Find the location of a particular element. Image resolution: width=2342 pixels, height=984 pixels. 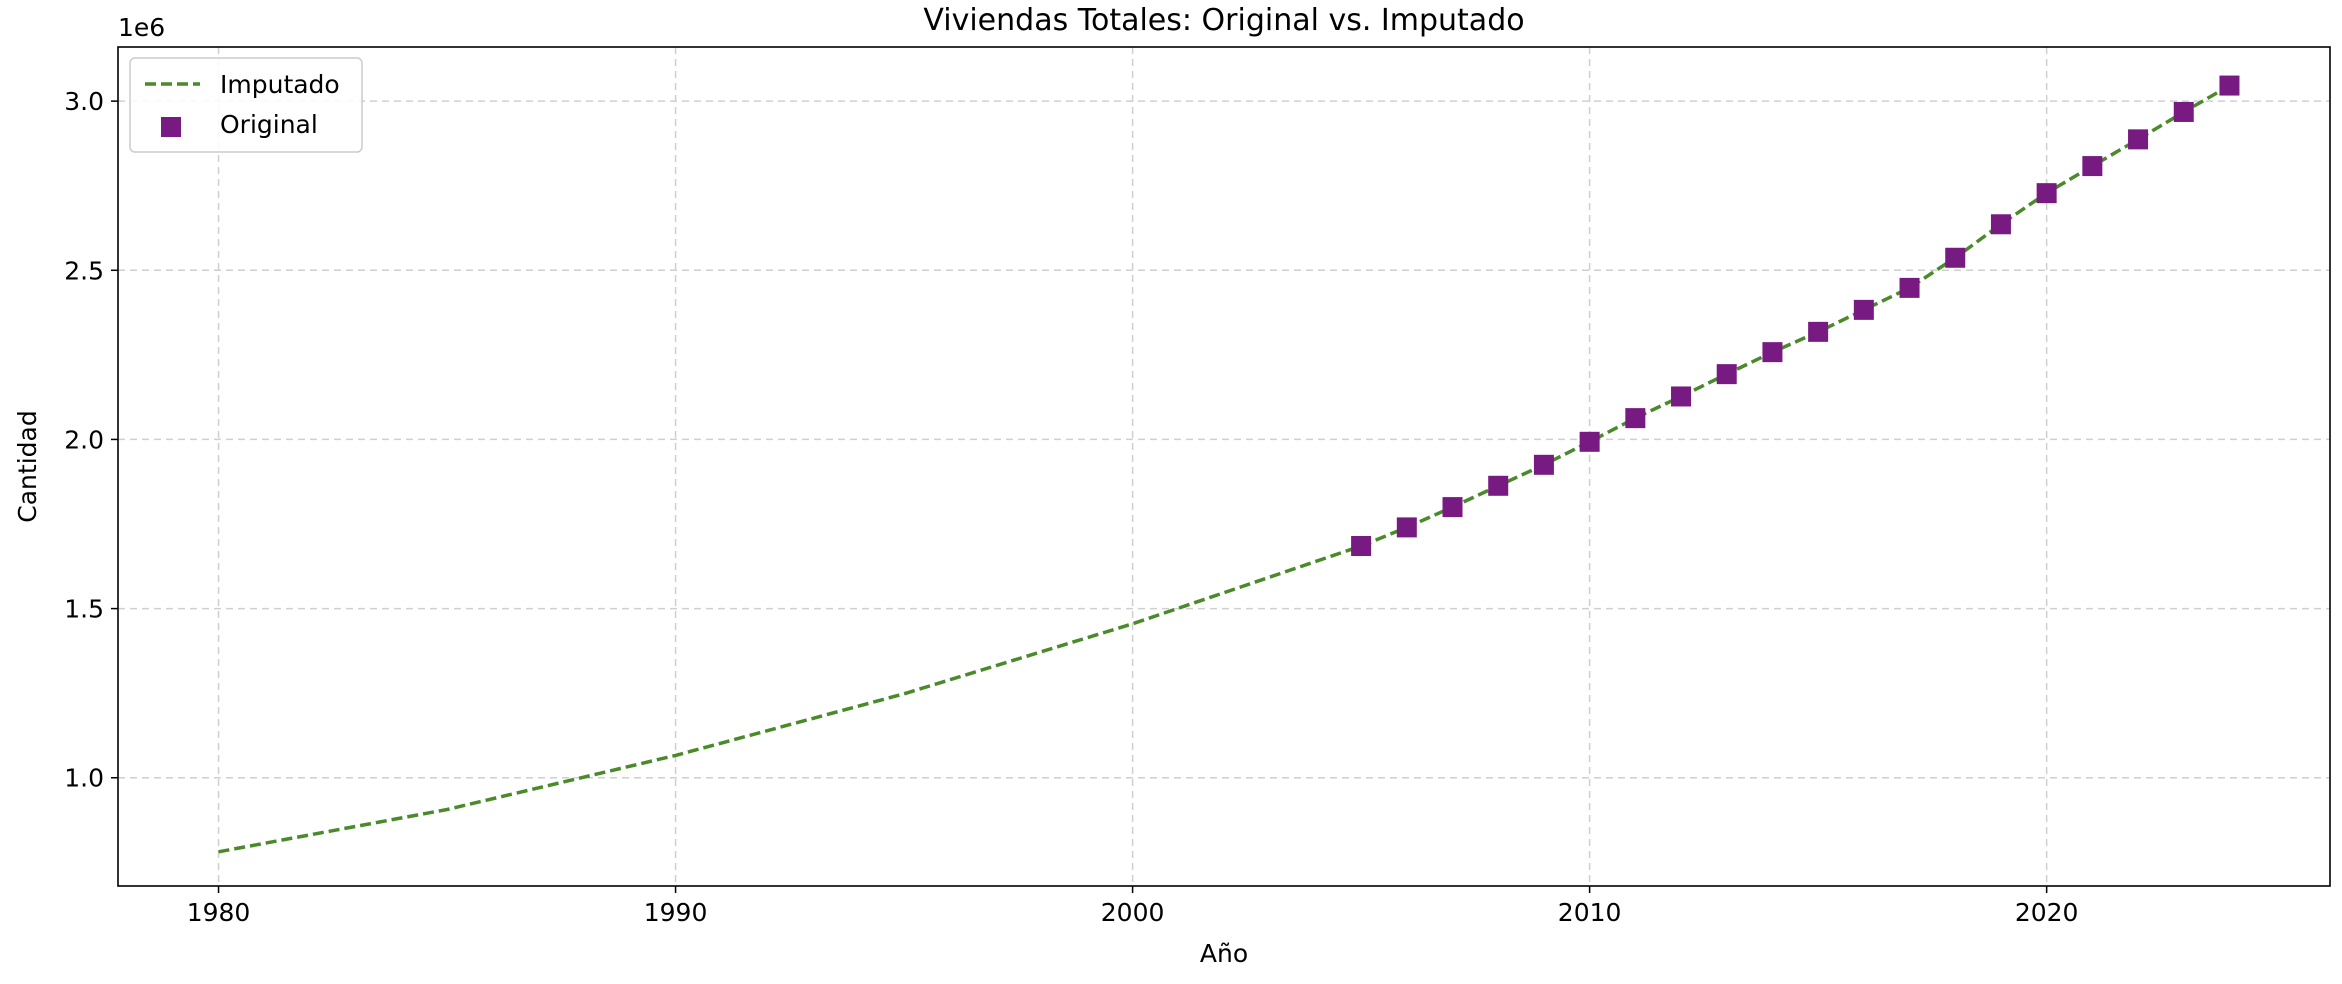

y-tick-label: 2.5 is located at coordinates (84, 270).